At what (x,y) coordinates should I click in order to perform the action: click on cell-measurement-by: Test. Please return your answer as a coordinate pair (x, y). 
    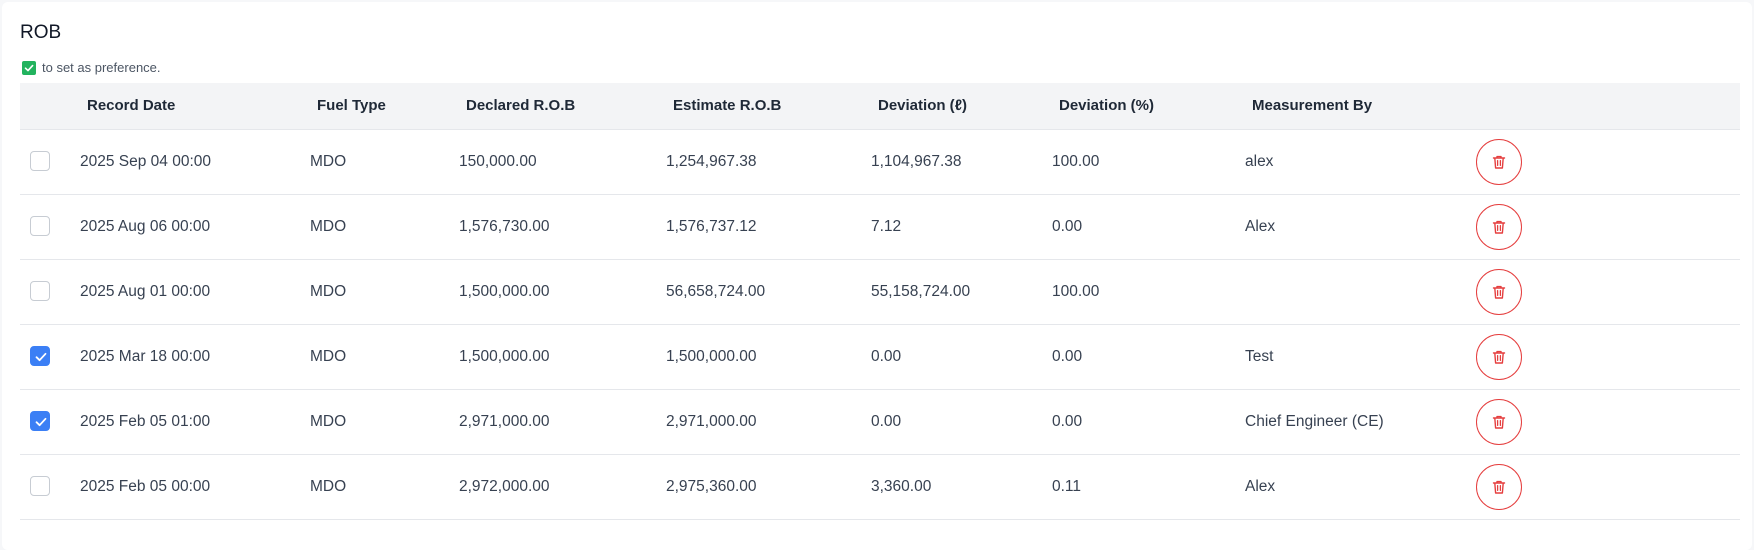
    Looking at the image, I should click on (1259, 356).